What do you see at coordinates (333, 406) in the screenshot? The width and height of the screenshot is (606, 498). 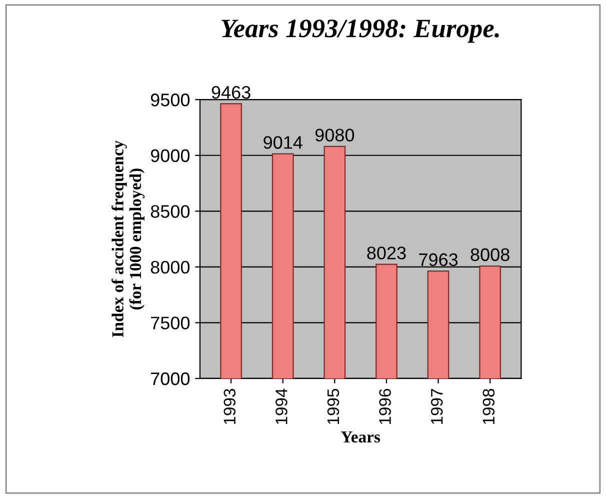 I see `x-tick-label: 1995` at bounding box center [333, 406].